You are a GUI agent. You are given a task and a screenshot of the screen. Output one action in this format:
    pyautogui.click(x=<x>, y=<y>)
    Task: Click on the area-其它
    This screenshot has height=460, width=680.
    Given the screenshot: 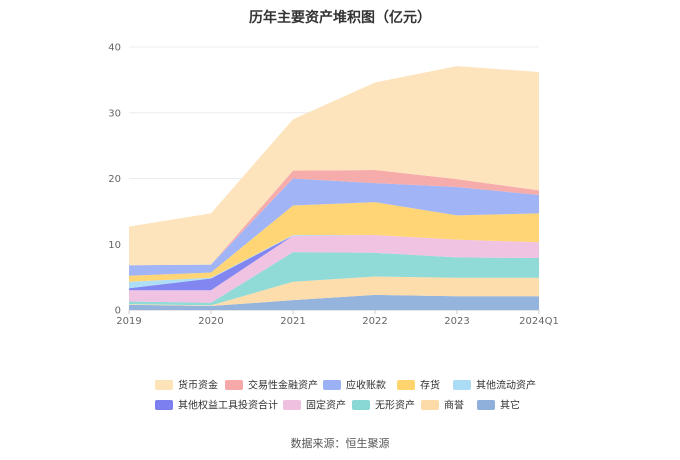 What is the action you would take?
    pyautogui.click(x=334, y=302)
    